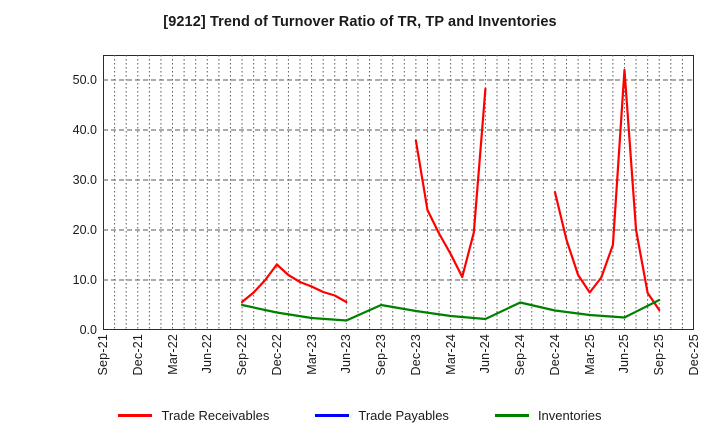  What do you see at coordinates (485, 354) in the screenshot?
I see `x-tick-label: Jun-24` at bounding box center [485, 354].